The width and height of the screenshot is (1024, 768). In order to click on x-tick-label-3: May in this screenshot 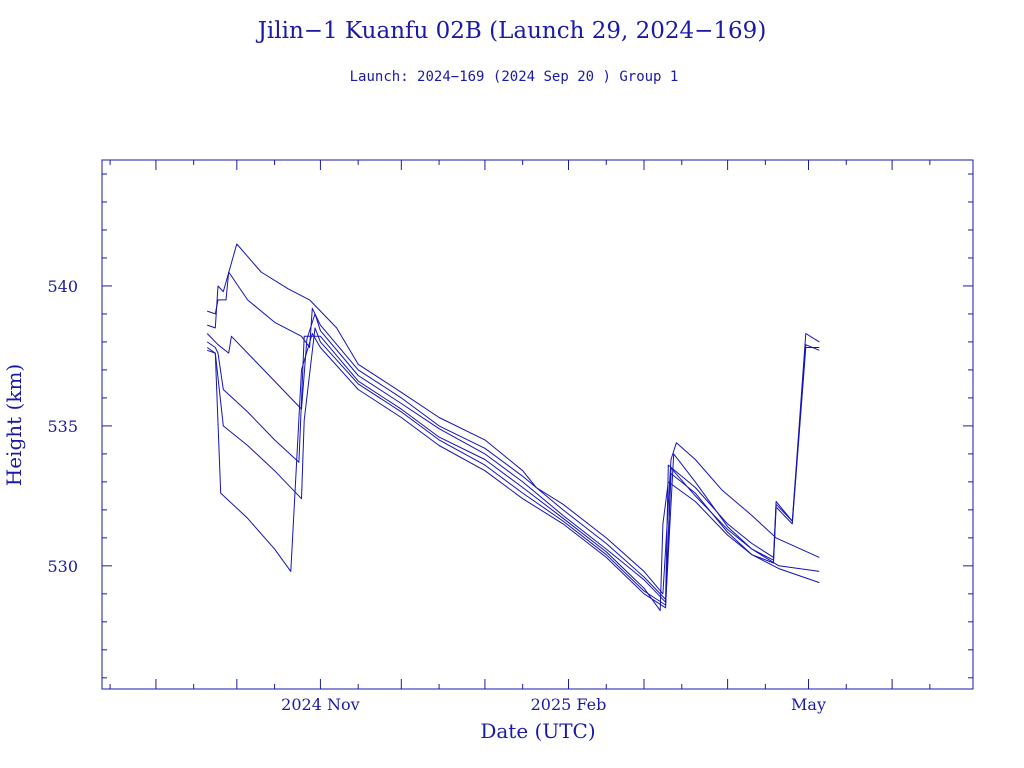, I will do `click(808, 704)`.